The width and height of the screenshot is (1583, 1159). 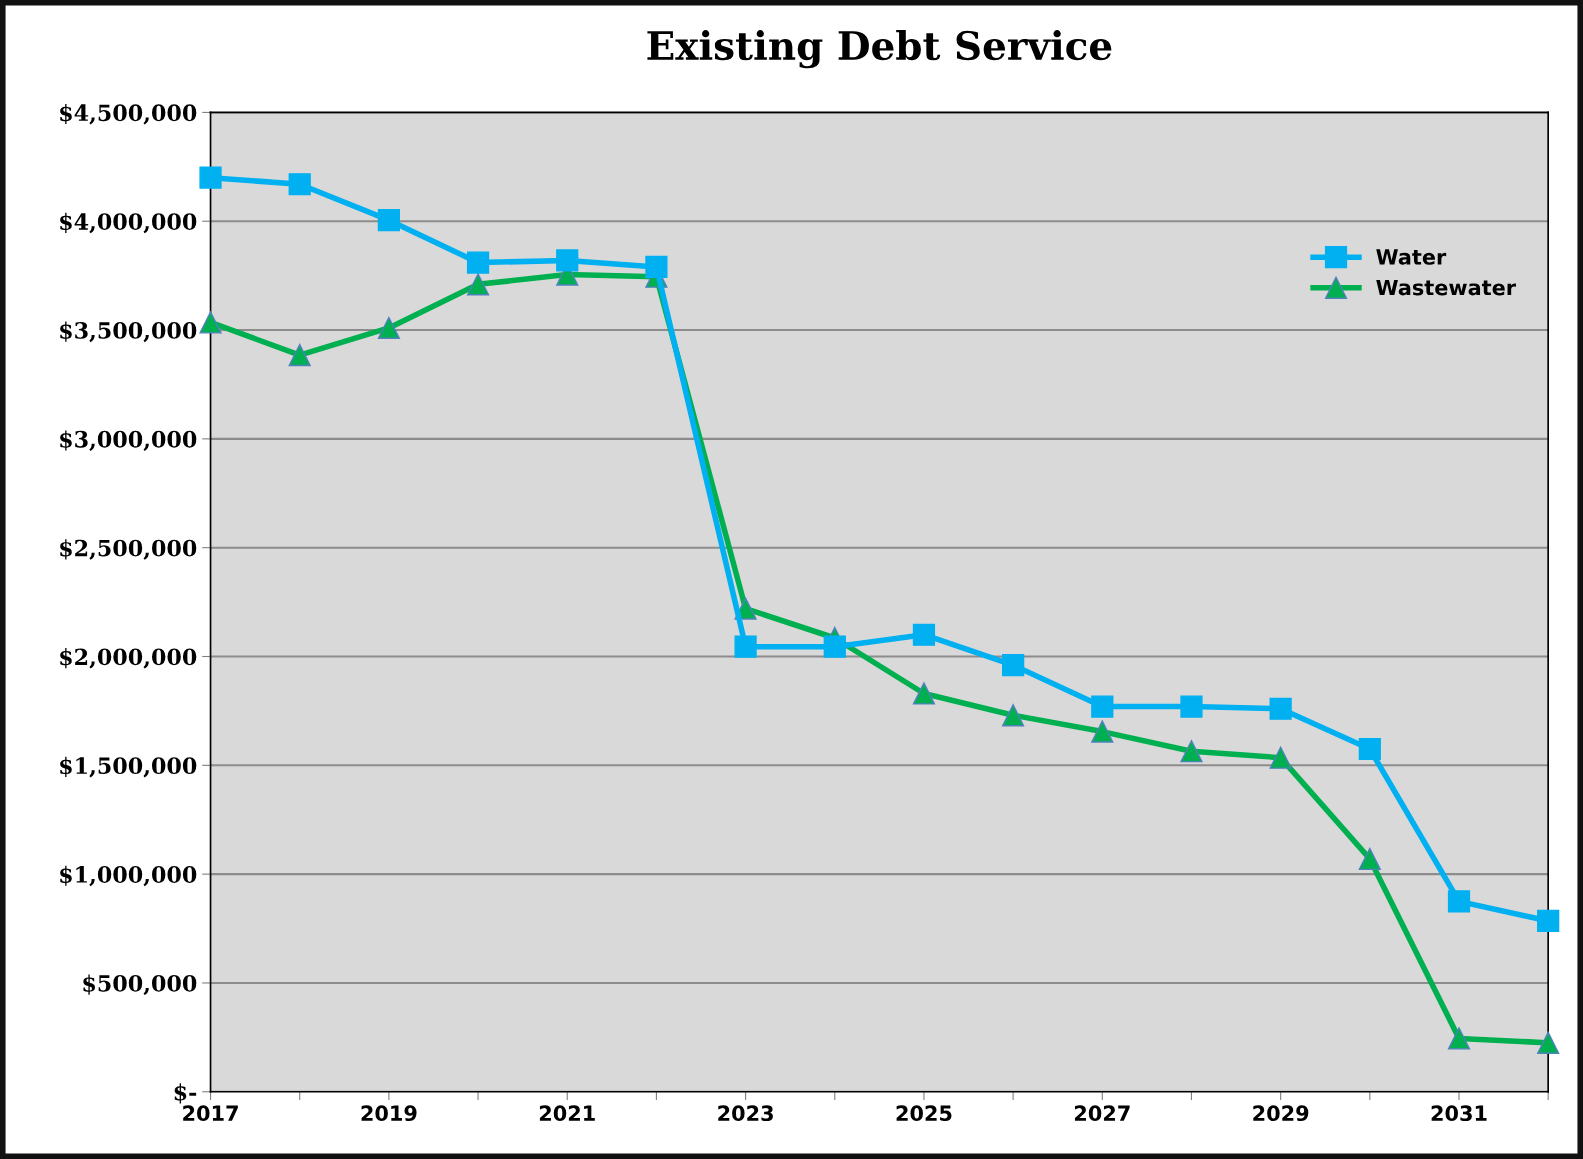 What do you see at coordinates (210, 1113) in the screenshot?
I see `x-tick-label: 2017` at bounding box center [210, 1113].